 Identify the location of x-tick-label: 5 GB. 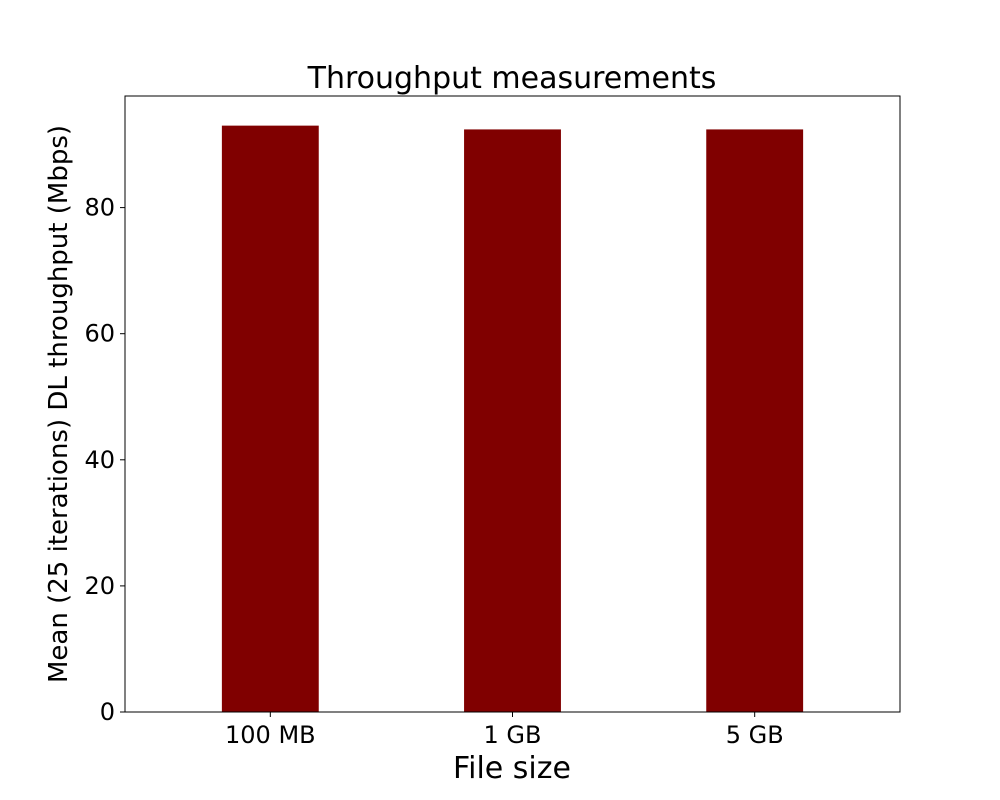
(755, 735).